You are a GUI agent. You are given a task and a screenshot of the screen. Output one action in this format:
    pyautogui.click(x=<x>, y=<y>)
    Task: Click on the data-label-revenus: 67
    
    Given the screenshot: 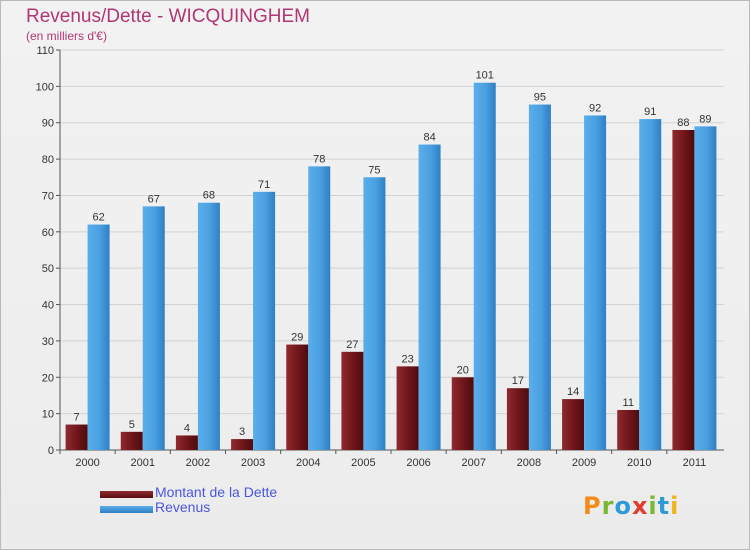 What is the action you would take?
    pyautogui.click(x=154, y=199)
    